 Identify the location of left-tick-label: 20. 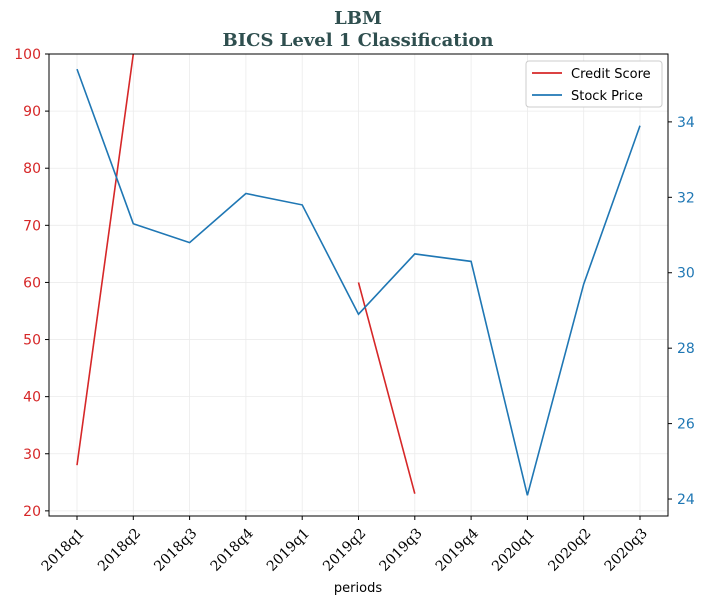
(32, 512).